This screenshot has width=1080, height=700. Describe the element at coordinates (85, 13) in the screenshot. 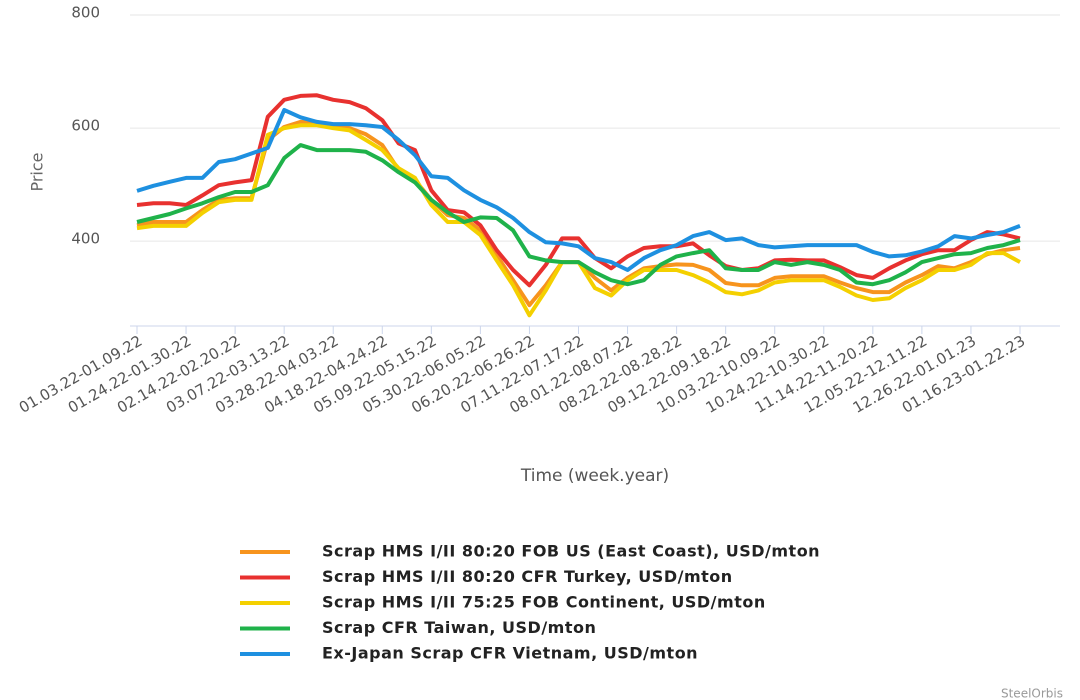

I see `y-tick-label: 800` at that location.